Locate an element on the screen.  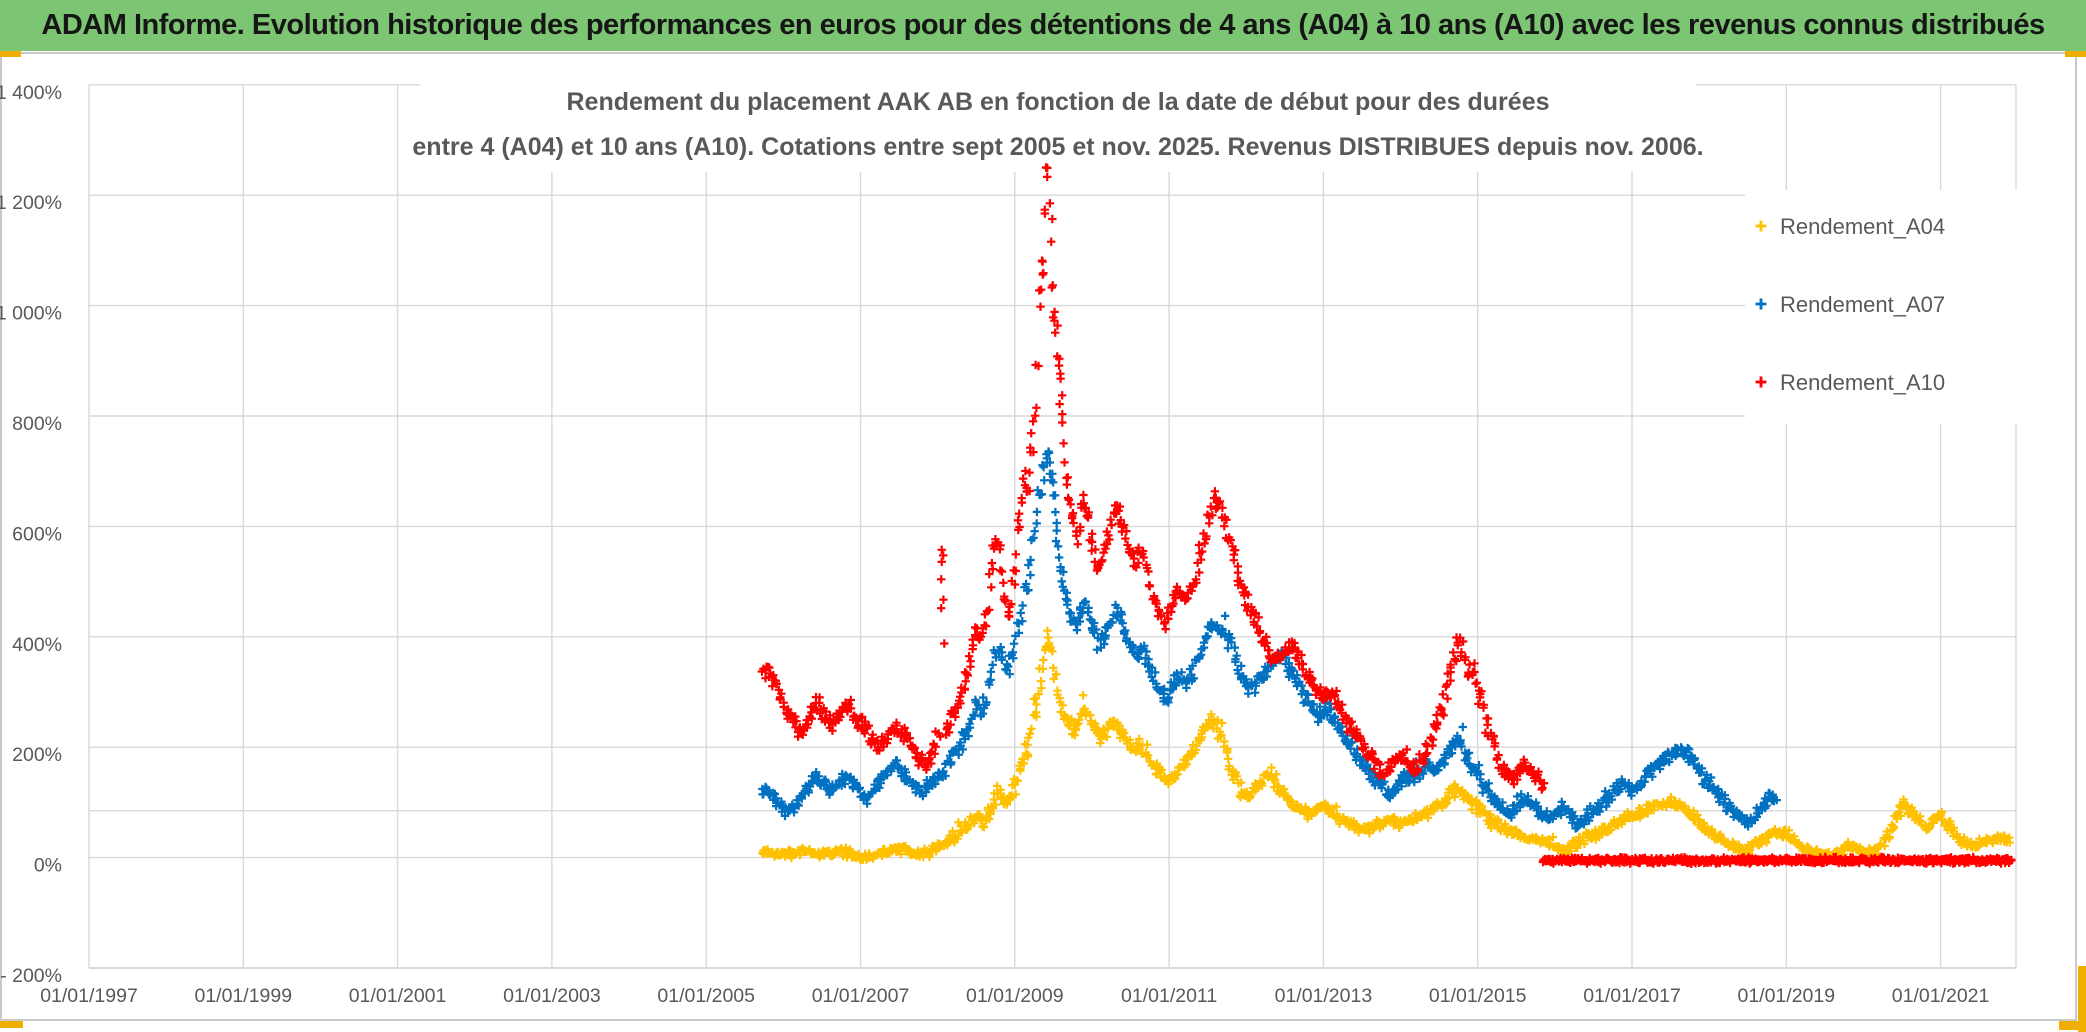
x-axis-tick-label: 01/01/2005 is located at coordinates (706, 996).